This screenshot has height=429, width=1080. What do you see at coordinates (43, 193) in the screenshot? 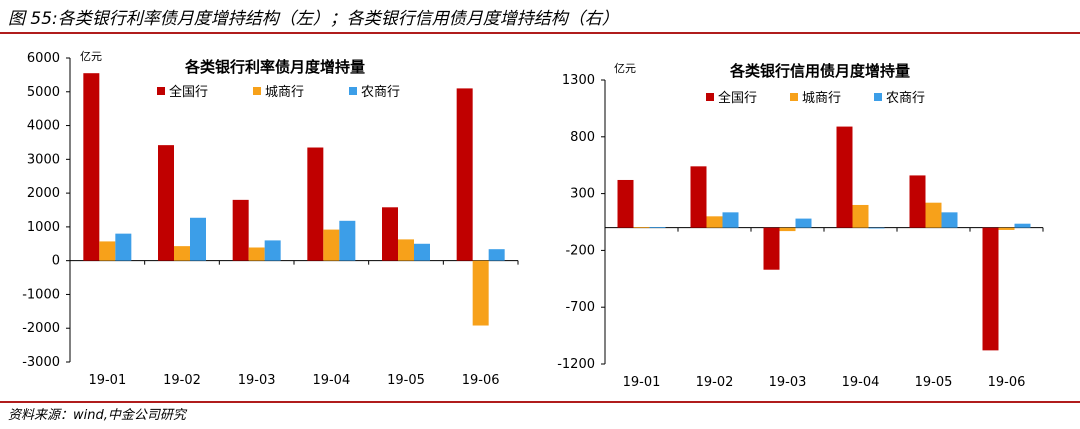
I see `y-tick-label: 2000` at bounding box center [43, 193].